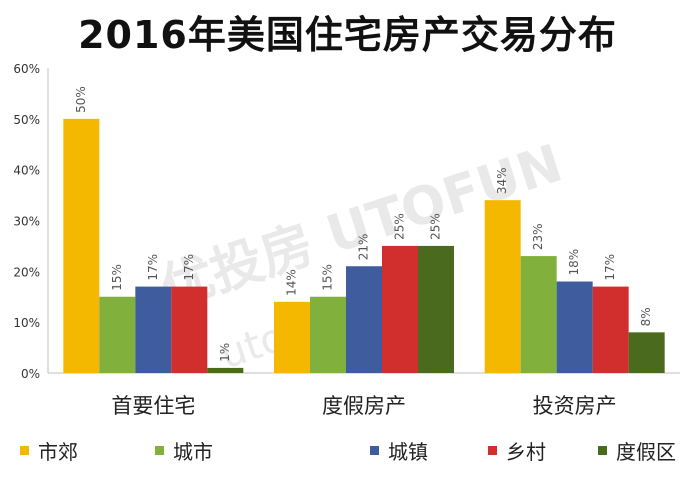  Describe the element at coordinates (225, 352) in the screenshot. I see `data-label: 1%` at that location.